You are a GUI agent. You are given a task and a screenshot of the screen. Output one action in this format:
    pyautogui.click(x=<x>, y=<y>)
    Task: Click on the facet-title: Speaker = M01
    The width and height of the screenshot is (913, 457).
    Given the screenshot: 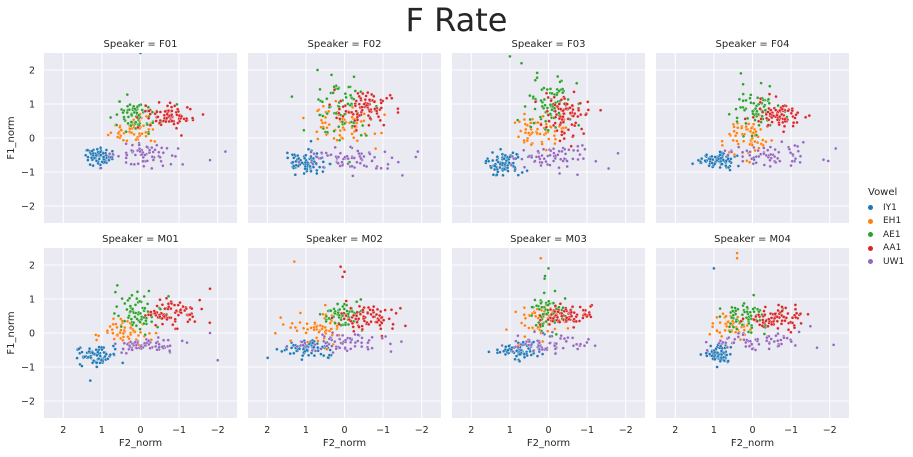 What is the action you would take?
    pyautogui.click(x=140, y=239)
    